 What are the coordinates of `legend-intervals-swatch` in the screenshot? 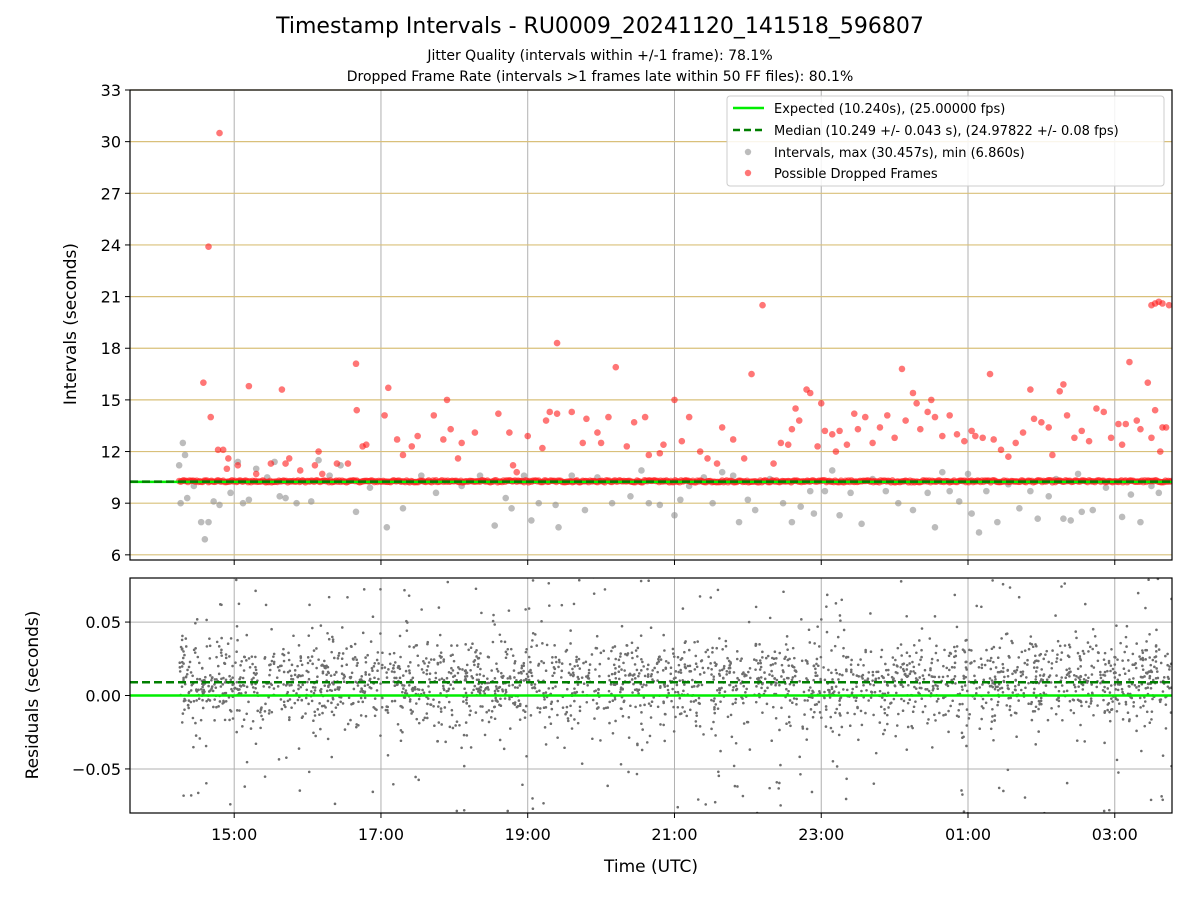 It's located at (748, 152).